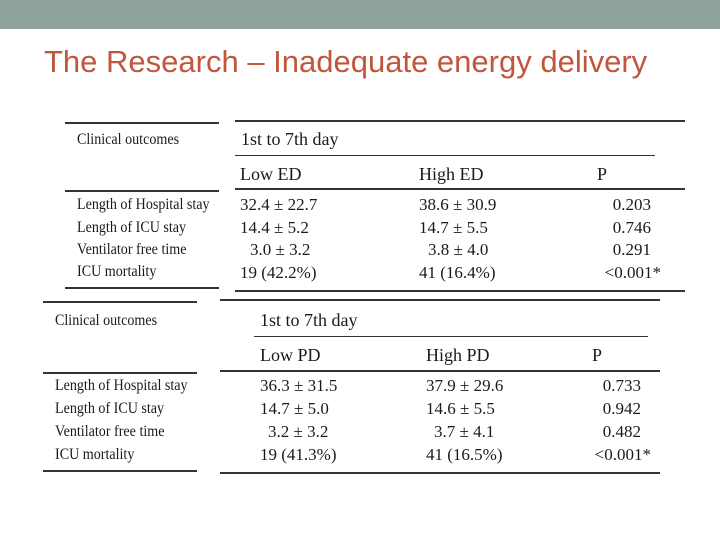  What do you see at coordinates (621, 385) in the screenshot?
I see `table-cell-p: 0.733` at bounding box center [621, 385].